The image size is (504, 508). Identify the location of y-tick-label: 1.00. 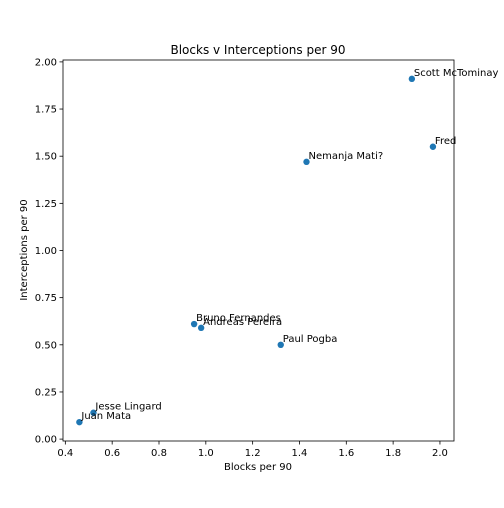
(46, 251).